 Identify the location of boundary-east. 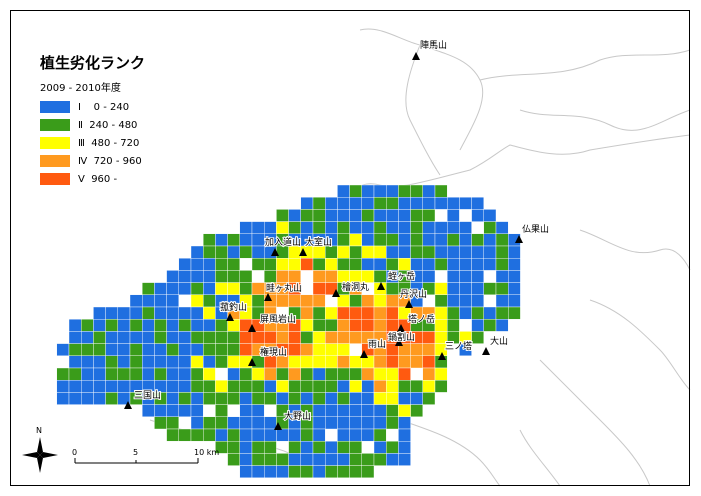
(635, 250).